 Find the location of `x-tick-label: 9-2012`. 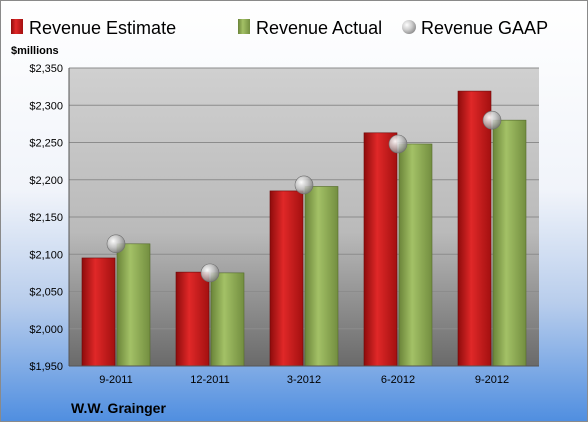

x-tick-label: 9-2012 is located at coordinates (492, 380).